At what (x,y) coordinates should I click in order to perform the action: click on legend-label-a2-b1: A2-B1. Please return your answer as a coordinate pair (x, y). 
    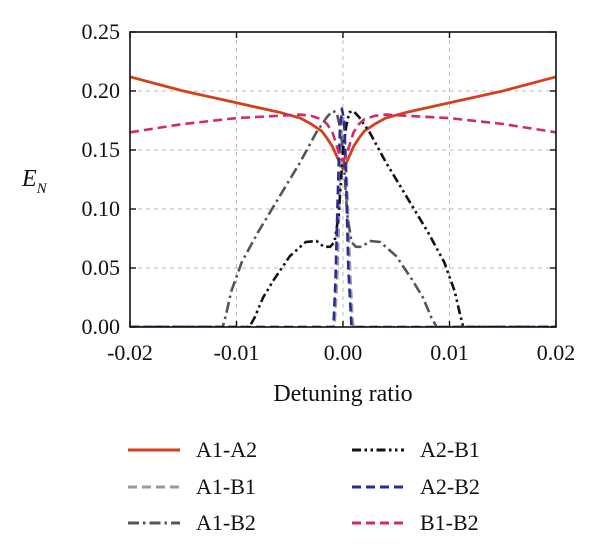
    Looking at the image, I should click on (450, 449).